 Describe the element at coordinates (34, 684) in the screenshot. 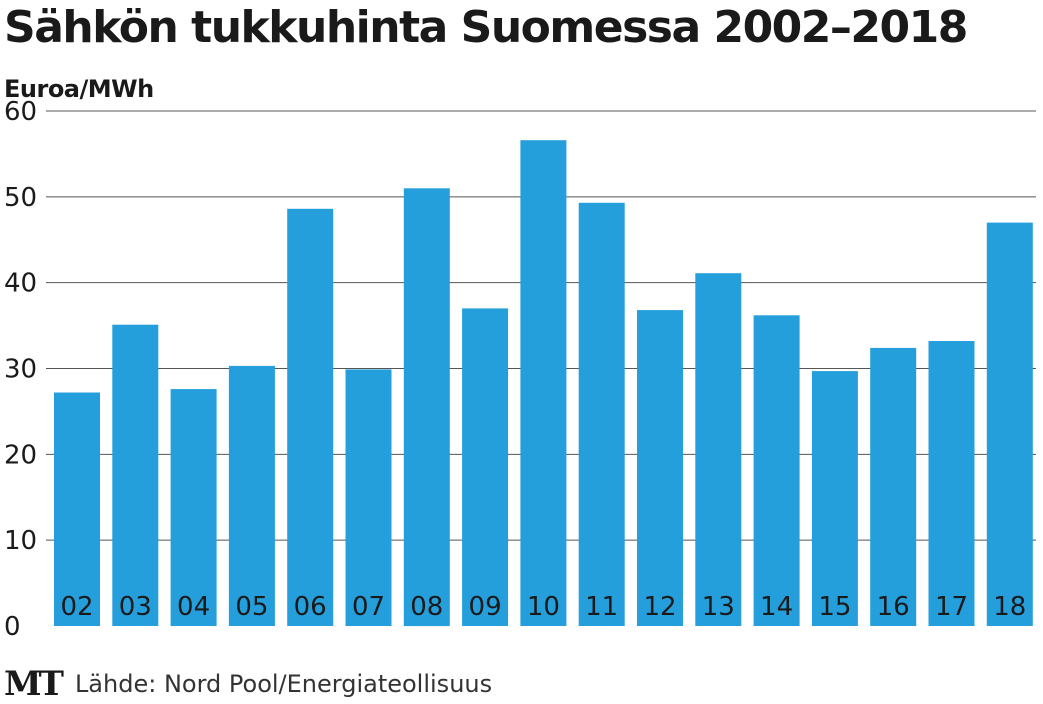

I see `mt-logo: MT` at that location.